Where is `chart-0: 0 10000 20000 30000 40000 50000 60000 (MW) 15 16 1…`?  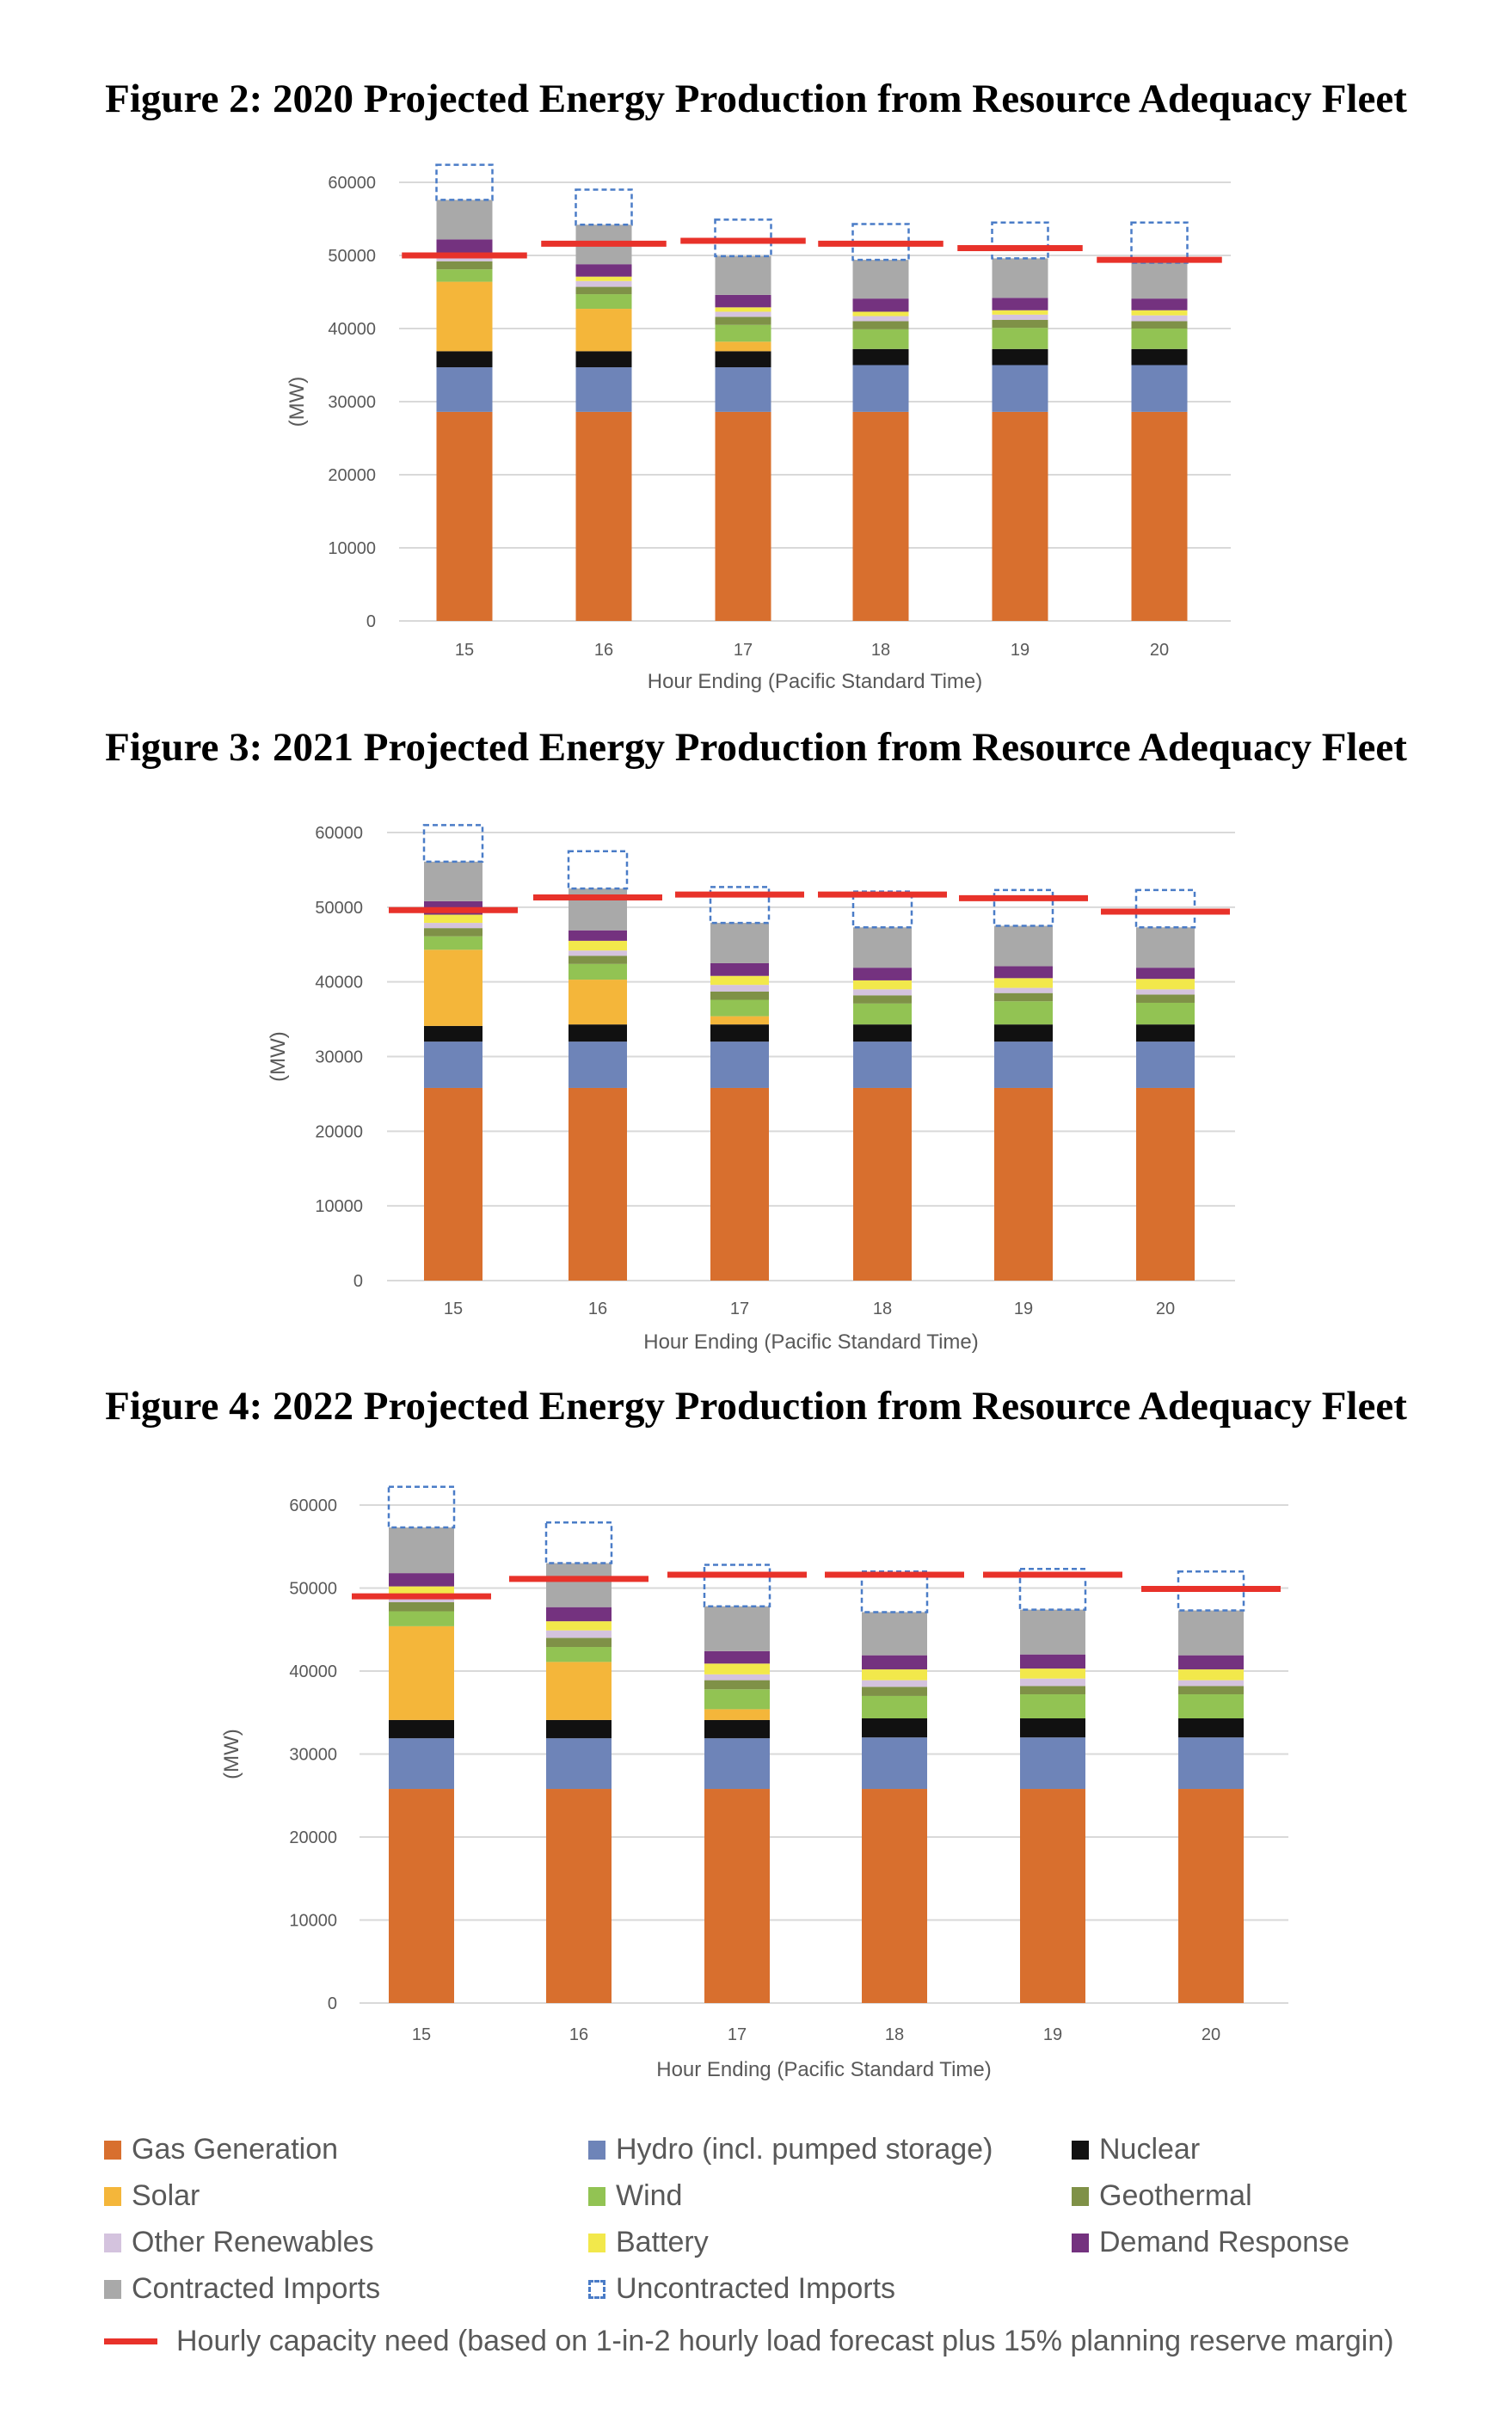
chart-0: 0 10000 20000 30000 40000 50000 60000 (MW) 15 16 1… is located at coordinates (759, 428).